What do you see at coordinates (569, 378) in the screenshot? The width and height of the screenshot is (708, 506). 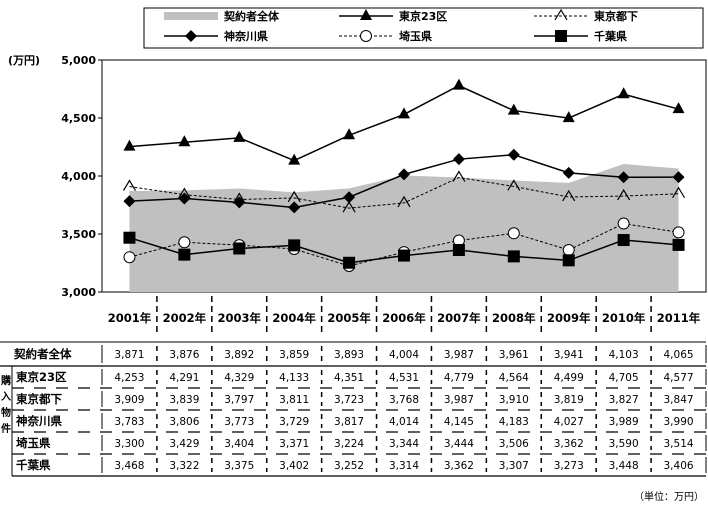 I see `data-label: 4,499` at bounding box center [569, 378].